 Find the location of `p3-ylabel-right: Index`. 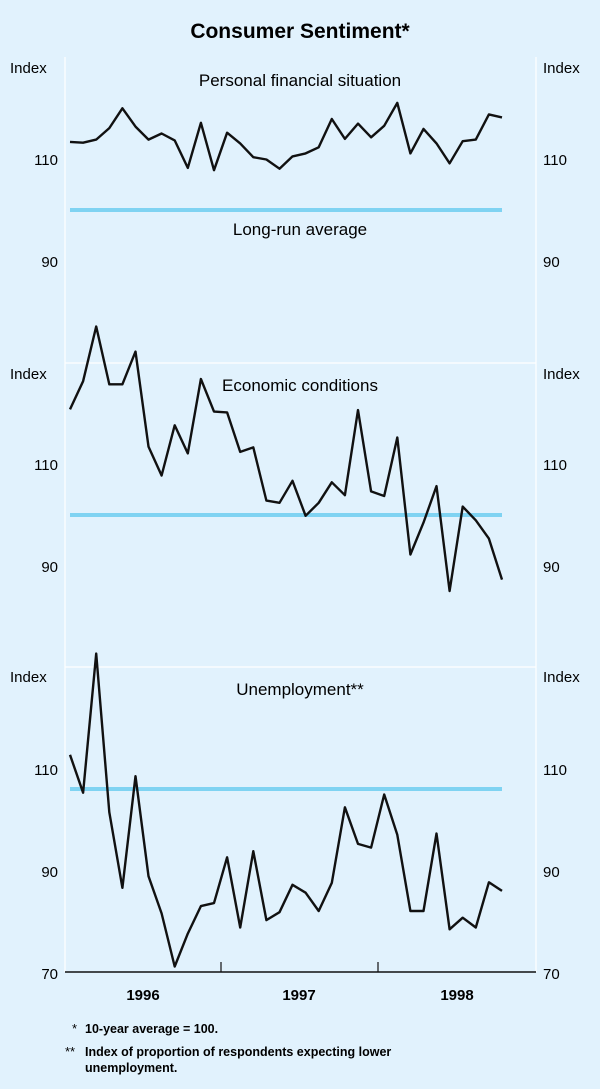

p3-ylabel-right: Index is located at coordinates (561, 677).